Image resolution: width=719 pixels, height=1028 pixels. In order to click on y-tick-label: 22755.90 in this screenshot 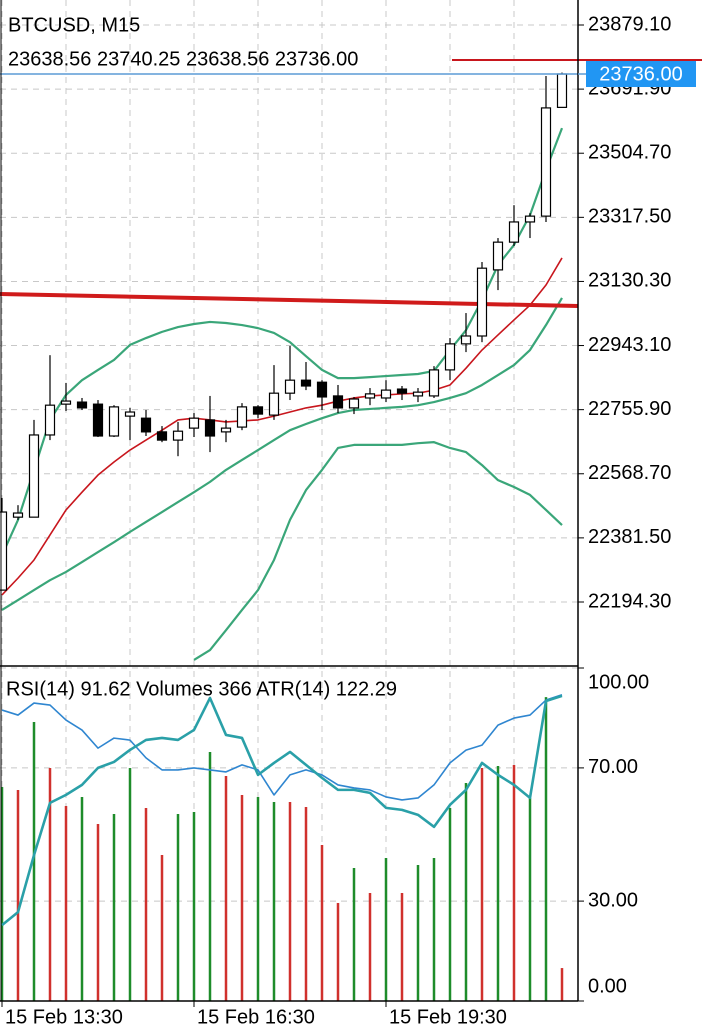, I will do `click(629, 409)`.